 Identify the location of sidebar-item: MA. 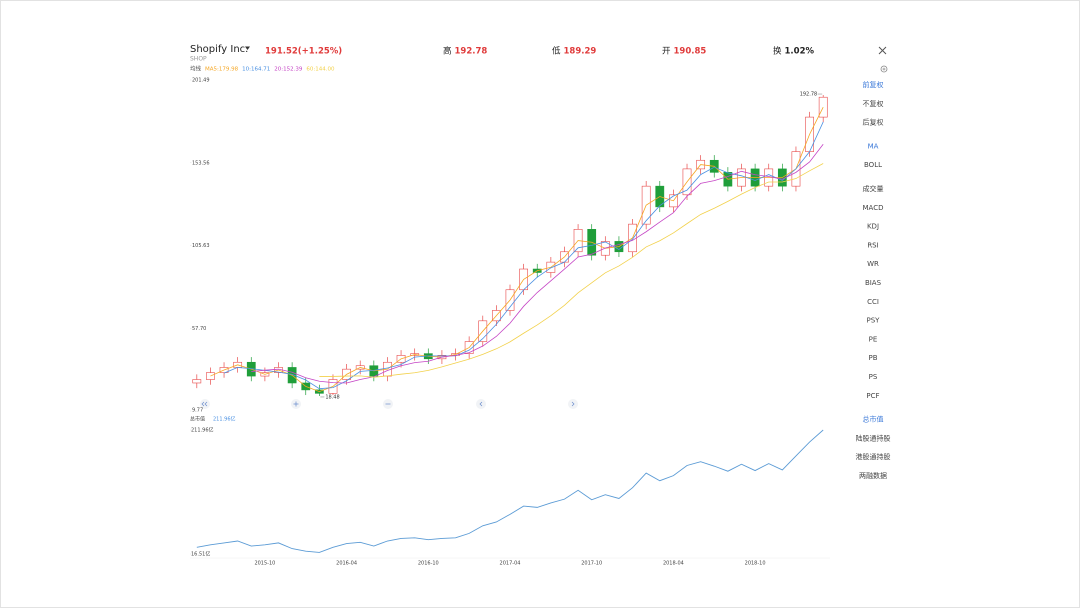
(873, 146).